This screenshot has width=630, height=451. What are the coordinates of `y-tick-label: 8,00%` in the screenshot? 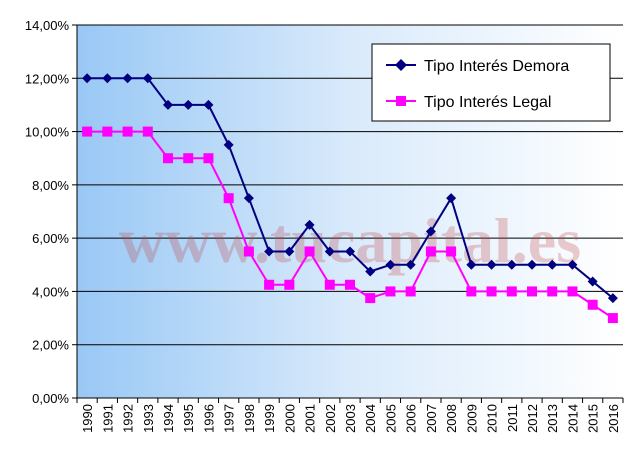 It's located at (50, 185).